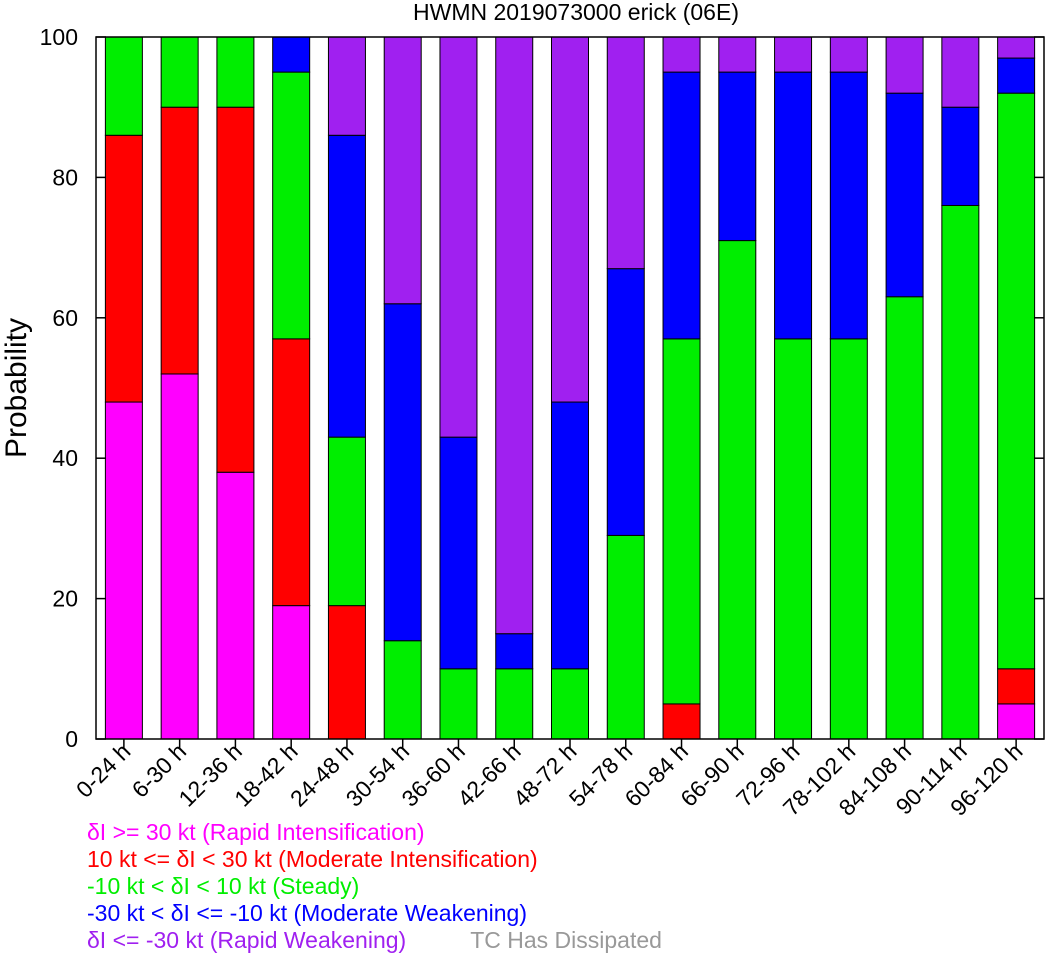  Describe the element at coordinates (960, 72) in the screenshot. I see `bar-segment-90-114h-s4` at that location.